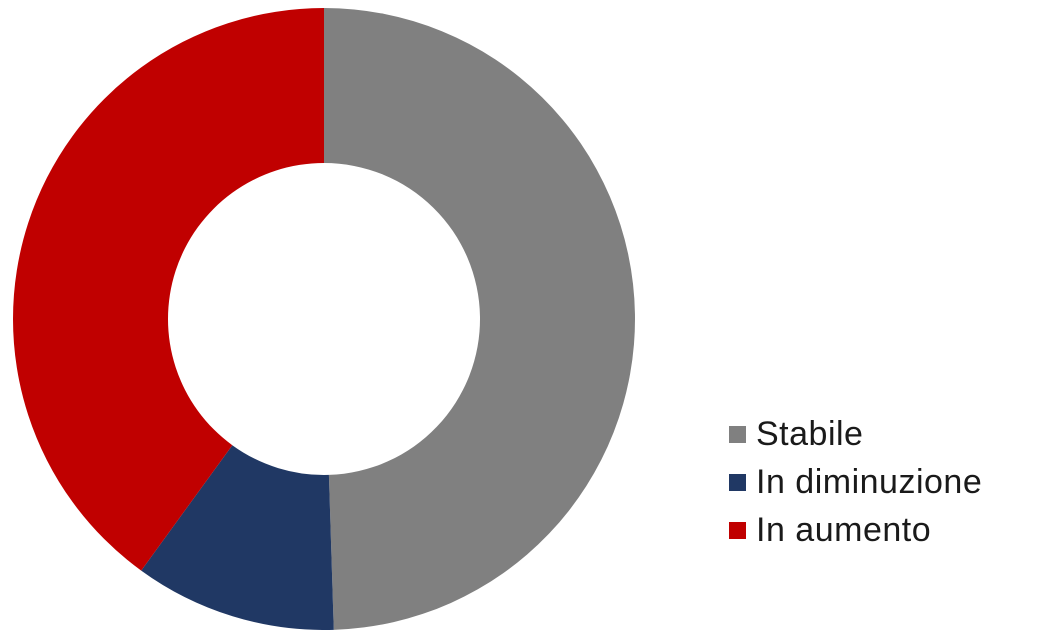 The width and height of the screenshot is (1041, 630). Describe the element at coordinates (810, 434) in the screenshot. I see `legend-label-stabile: Stabile` at that location.